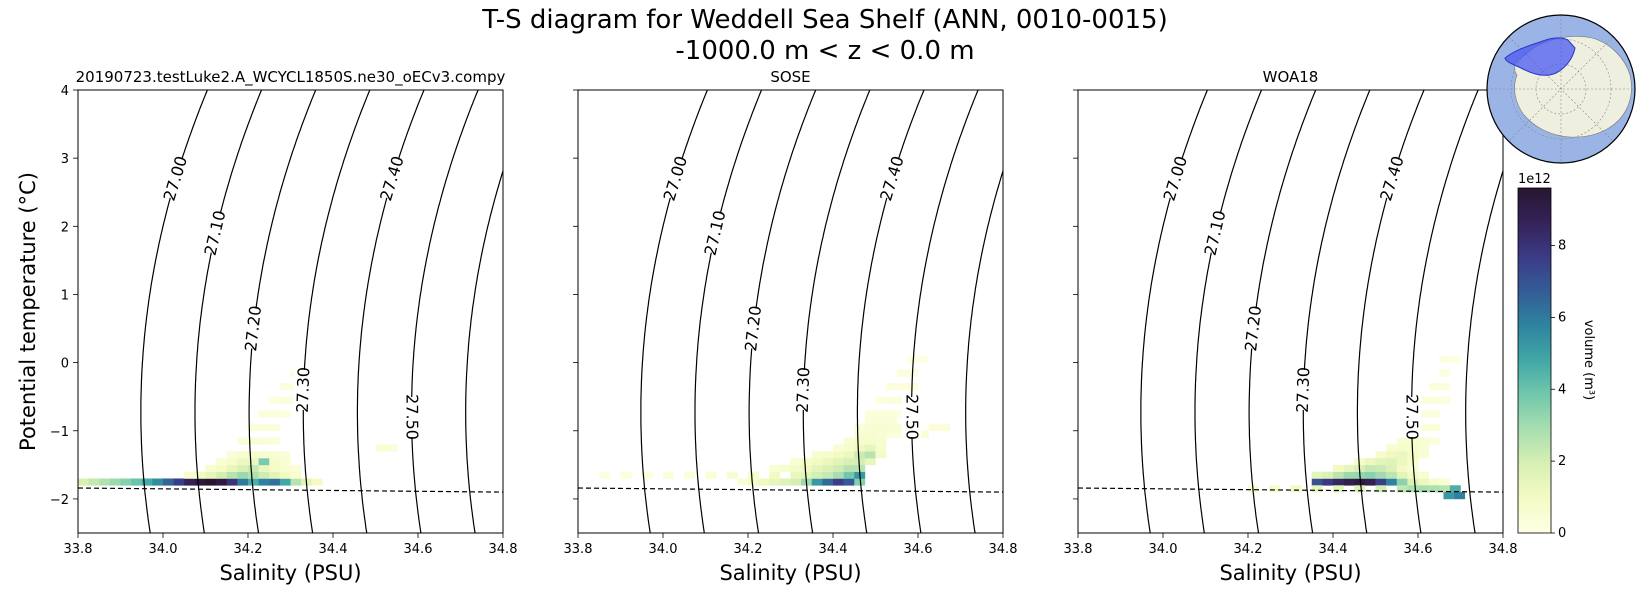 The height and width of the screenshot is (600, 1650). Describe the element at coordinates (912, 417) in the screenshot. I see `density-contour-label: 27.50` at that location.